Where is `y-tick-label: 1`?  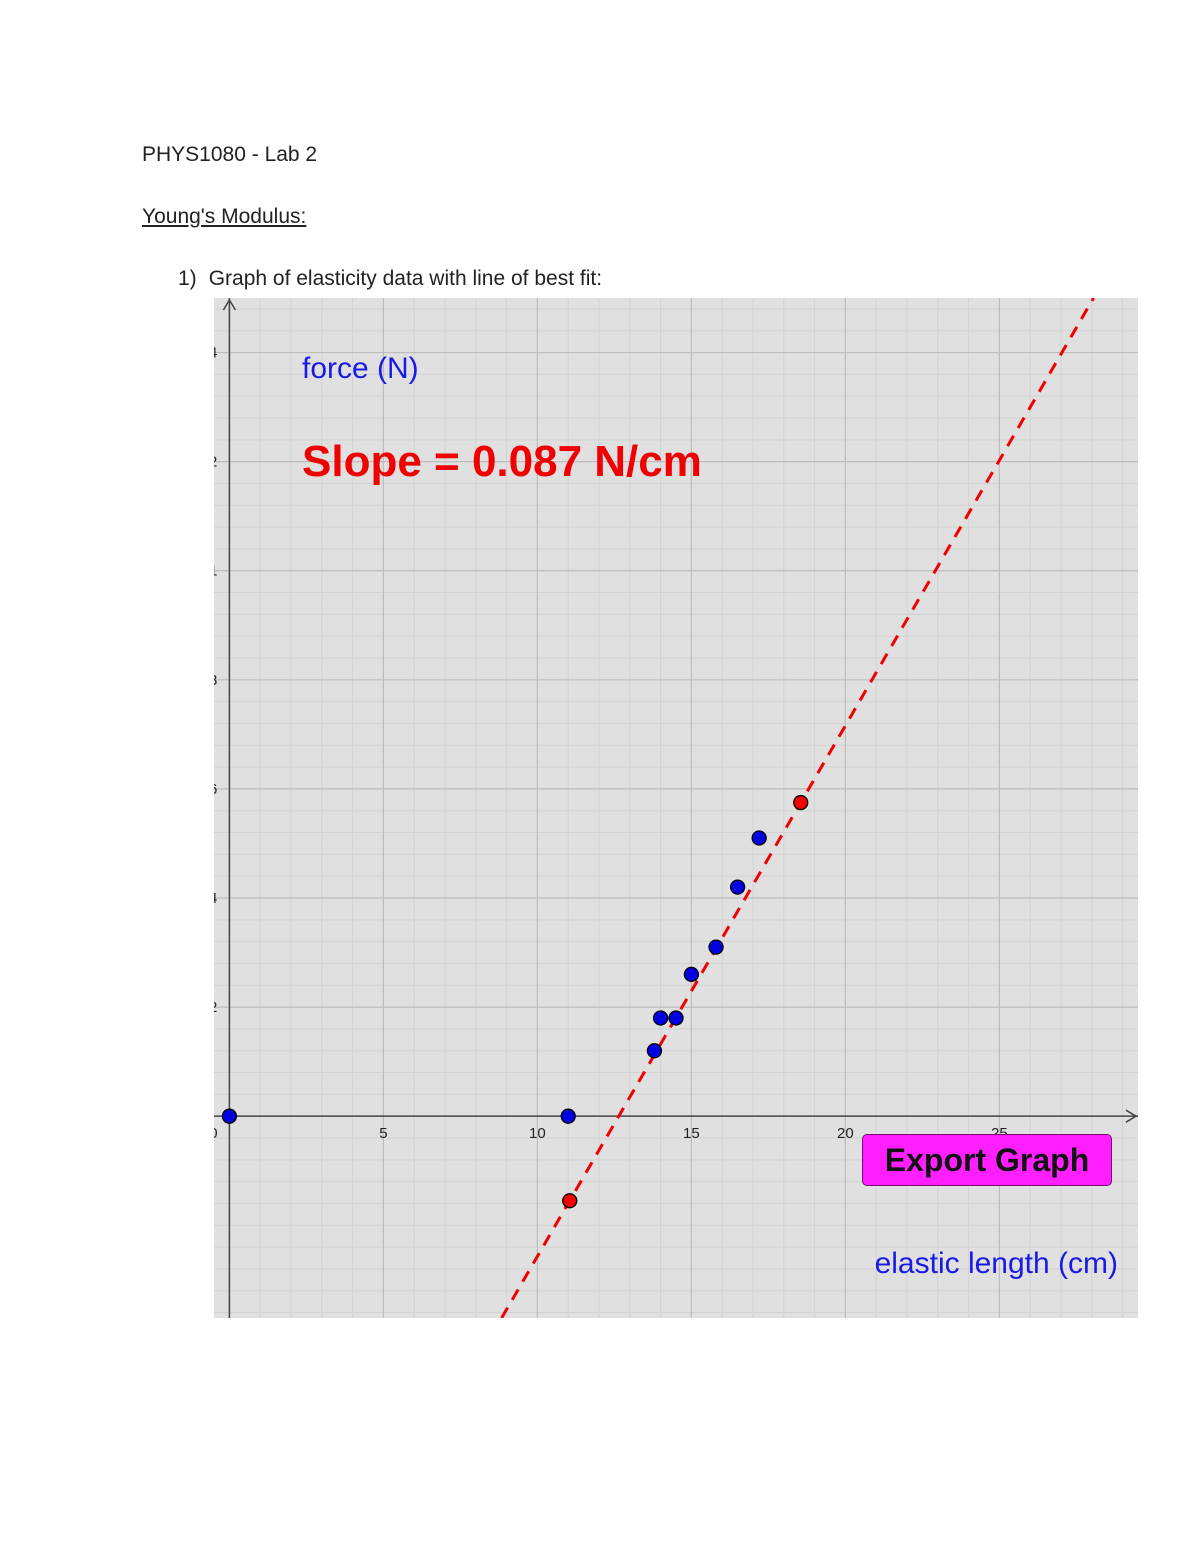 y-tick-label: 1 is located at coordinates (215, 571).